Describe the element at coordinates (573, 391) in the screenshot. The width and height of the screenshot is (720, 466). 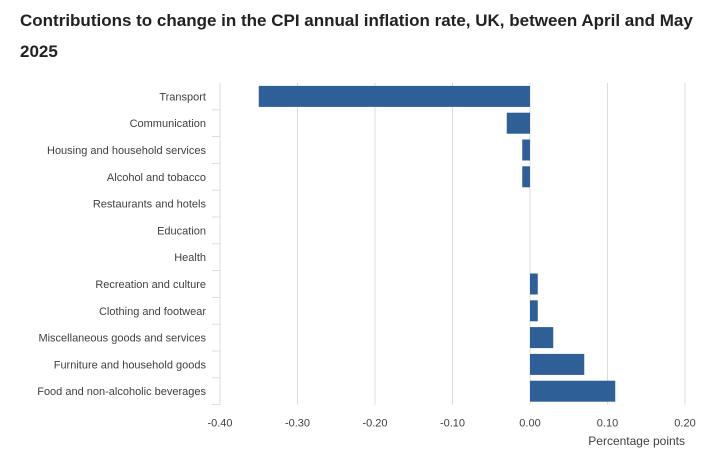
I see `bar-food-and-non-alcoholic-beverages` at that location.